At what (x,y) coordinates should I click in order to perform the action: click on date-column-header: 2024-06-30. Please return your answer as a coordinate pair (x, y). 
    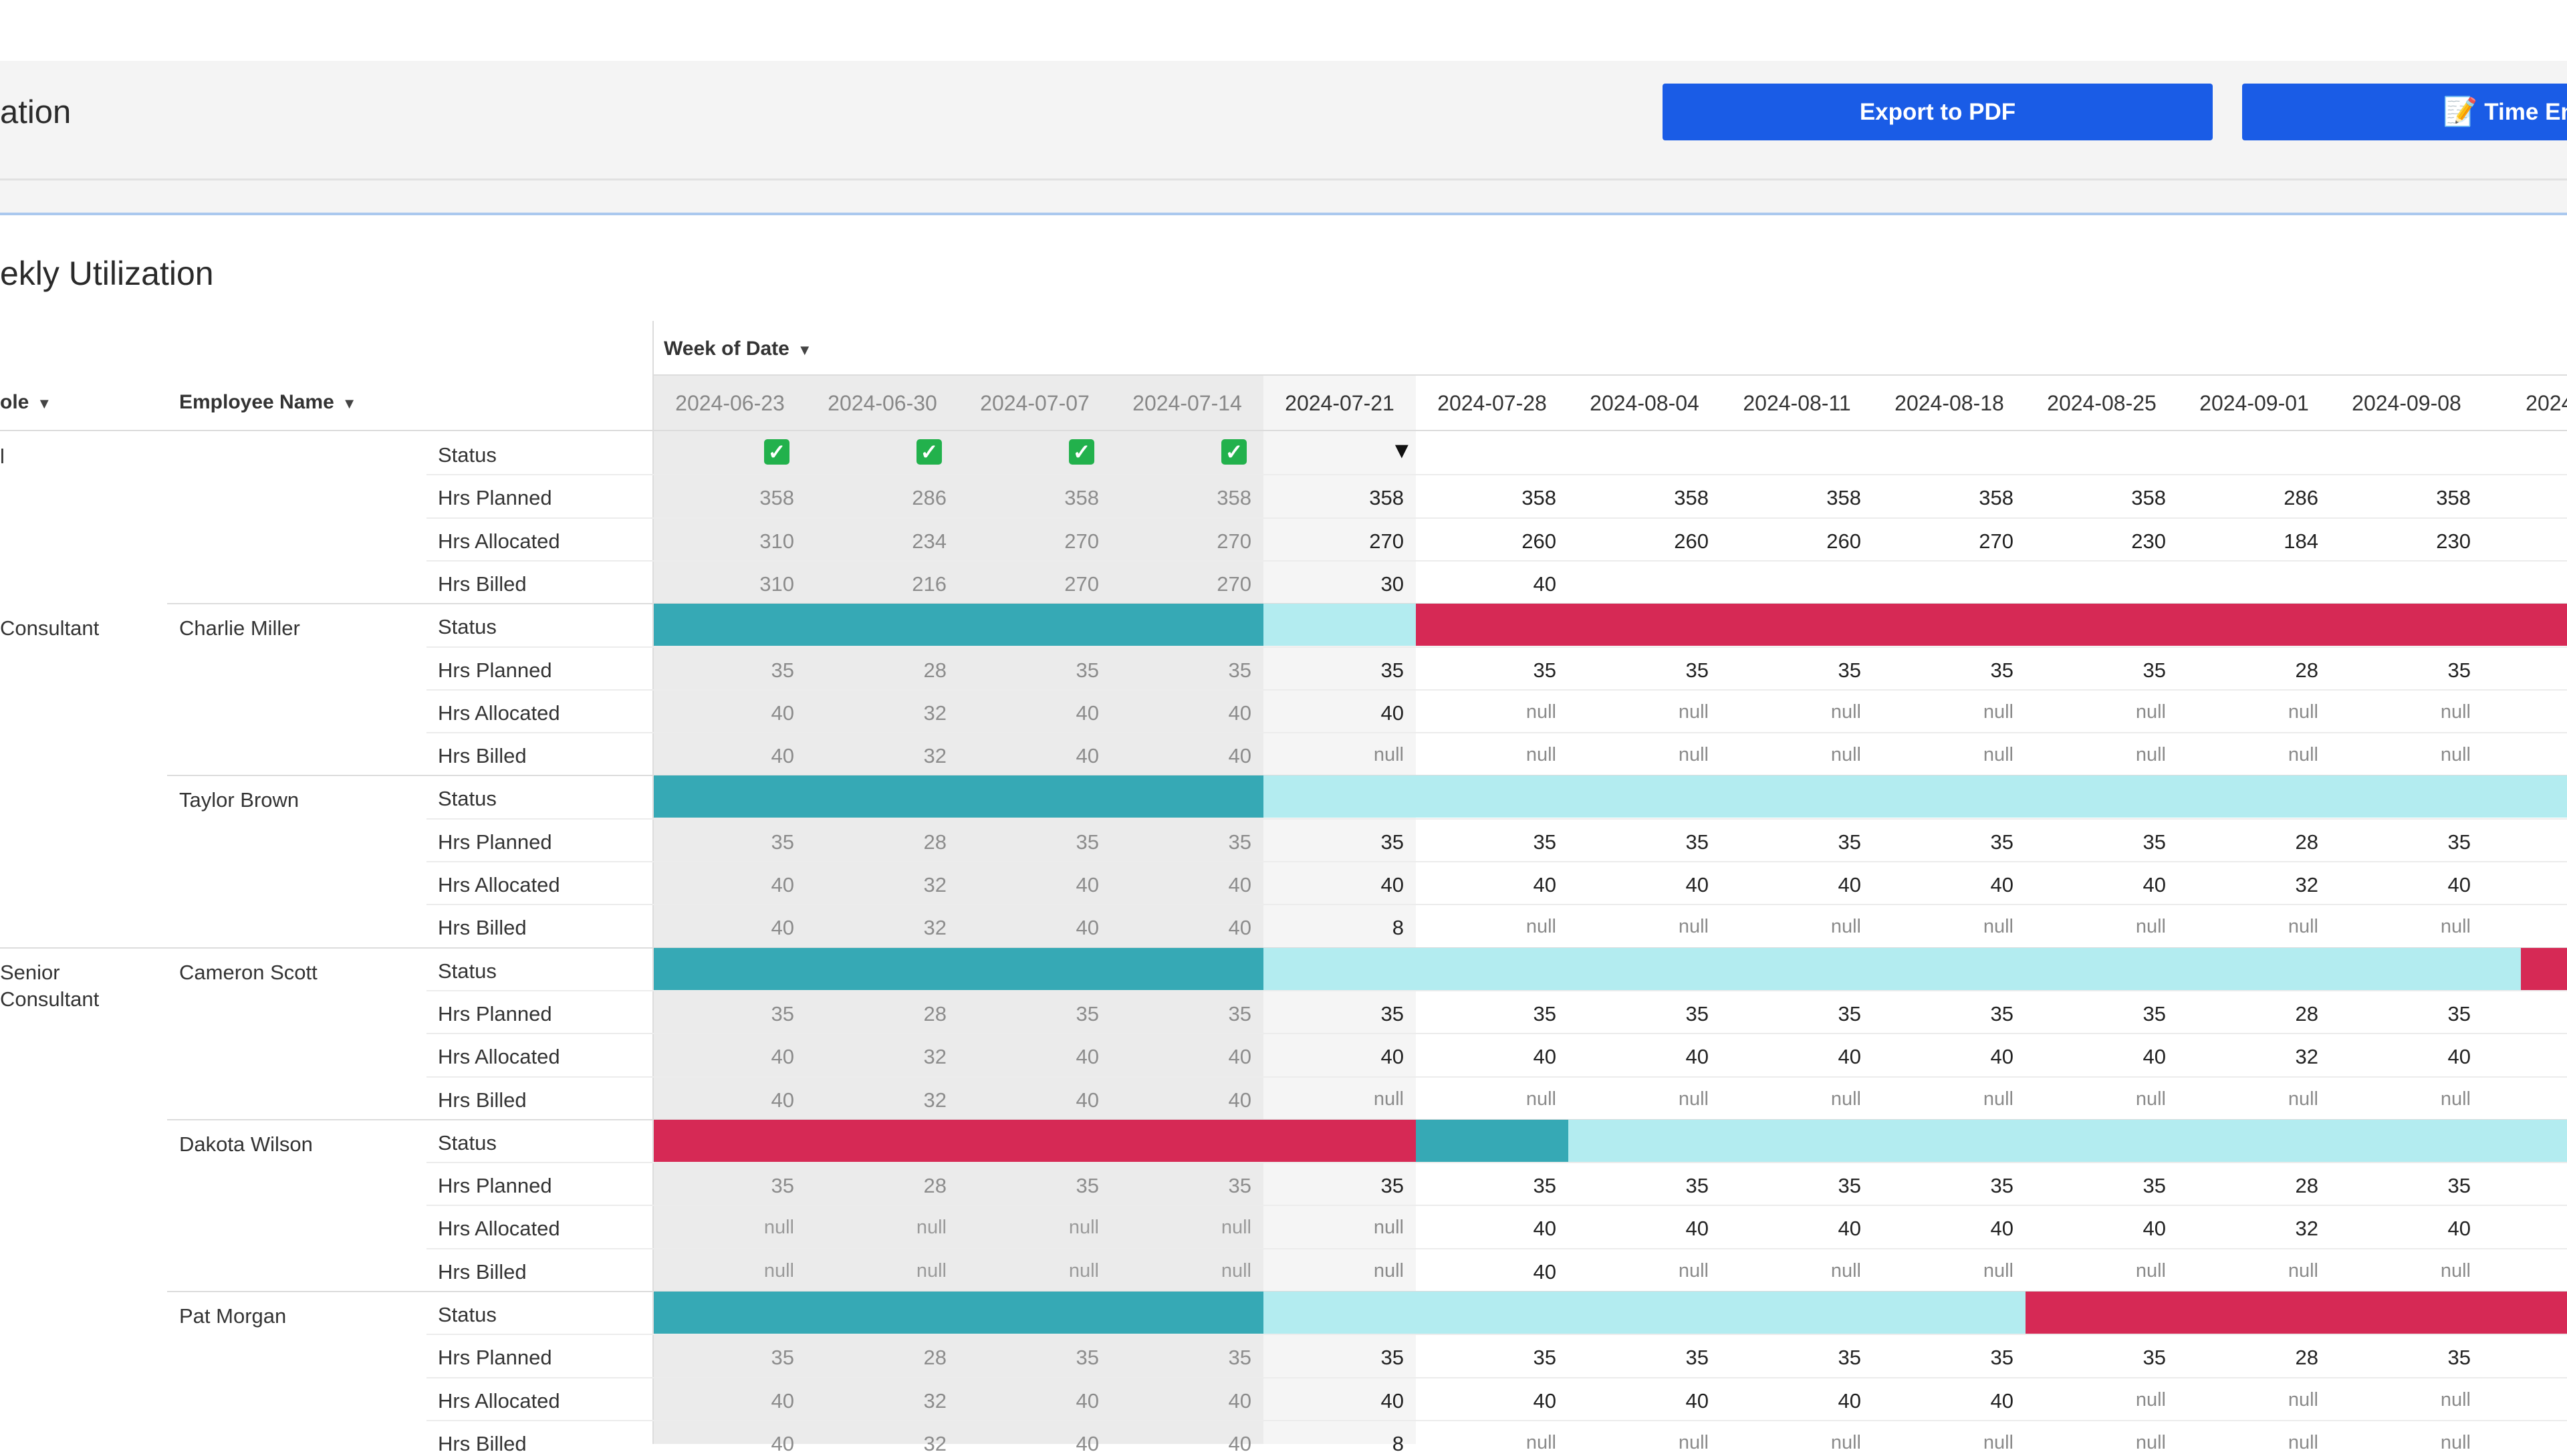
    Looking at the image, I should click on (882, 403).